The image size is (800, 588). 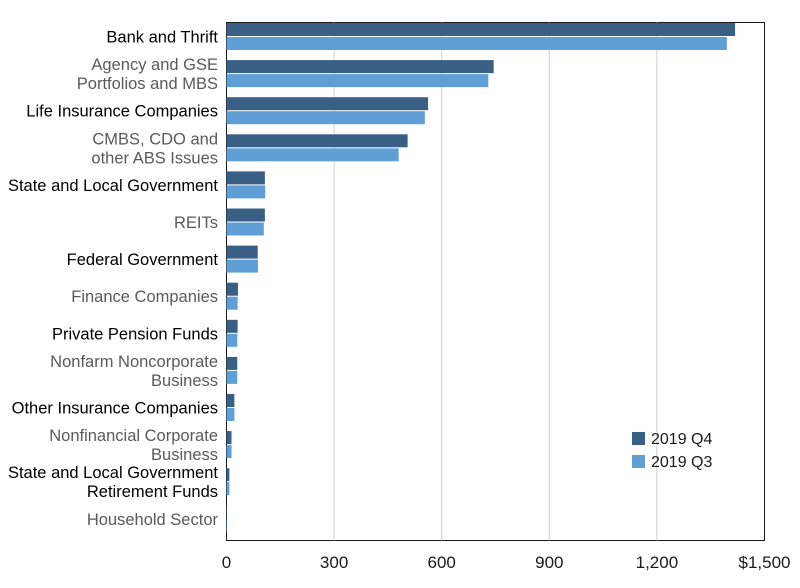 I want to click on legend-label: 2019 Q3, so click(x=681, y=462).